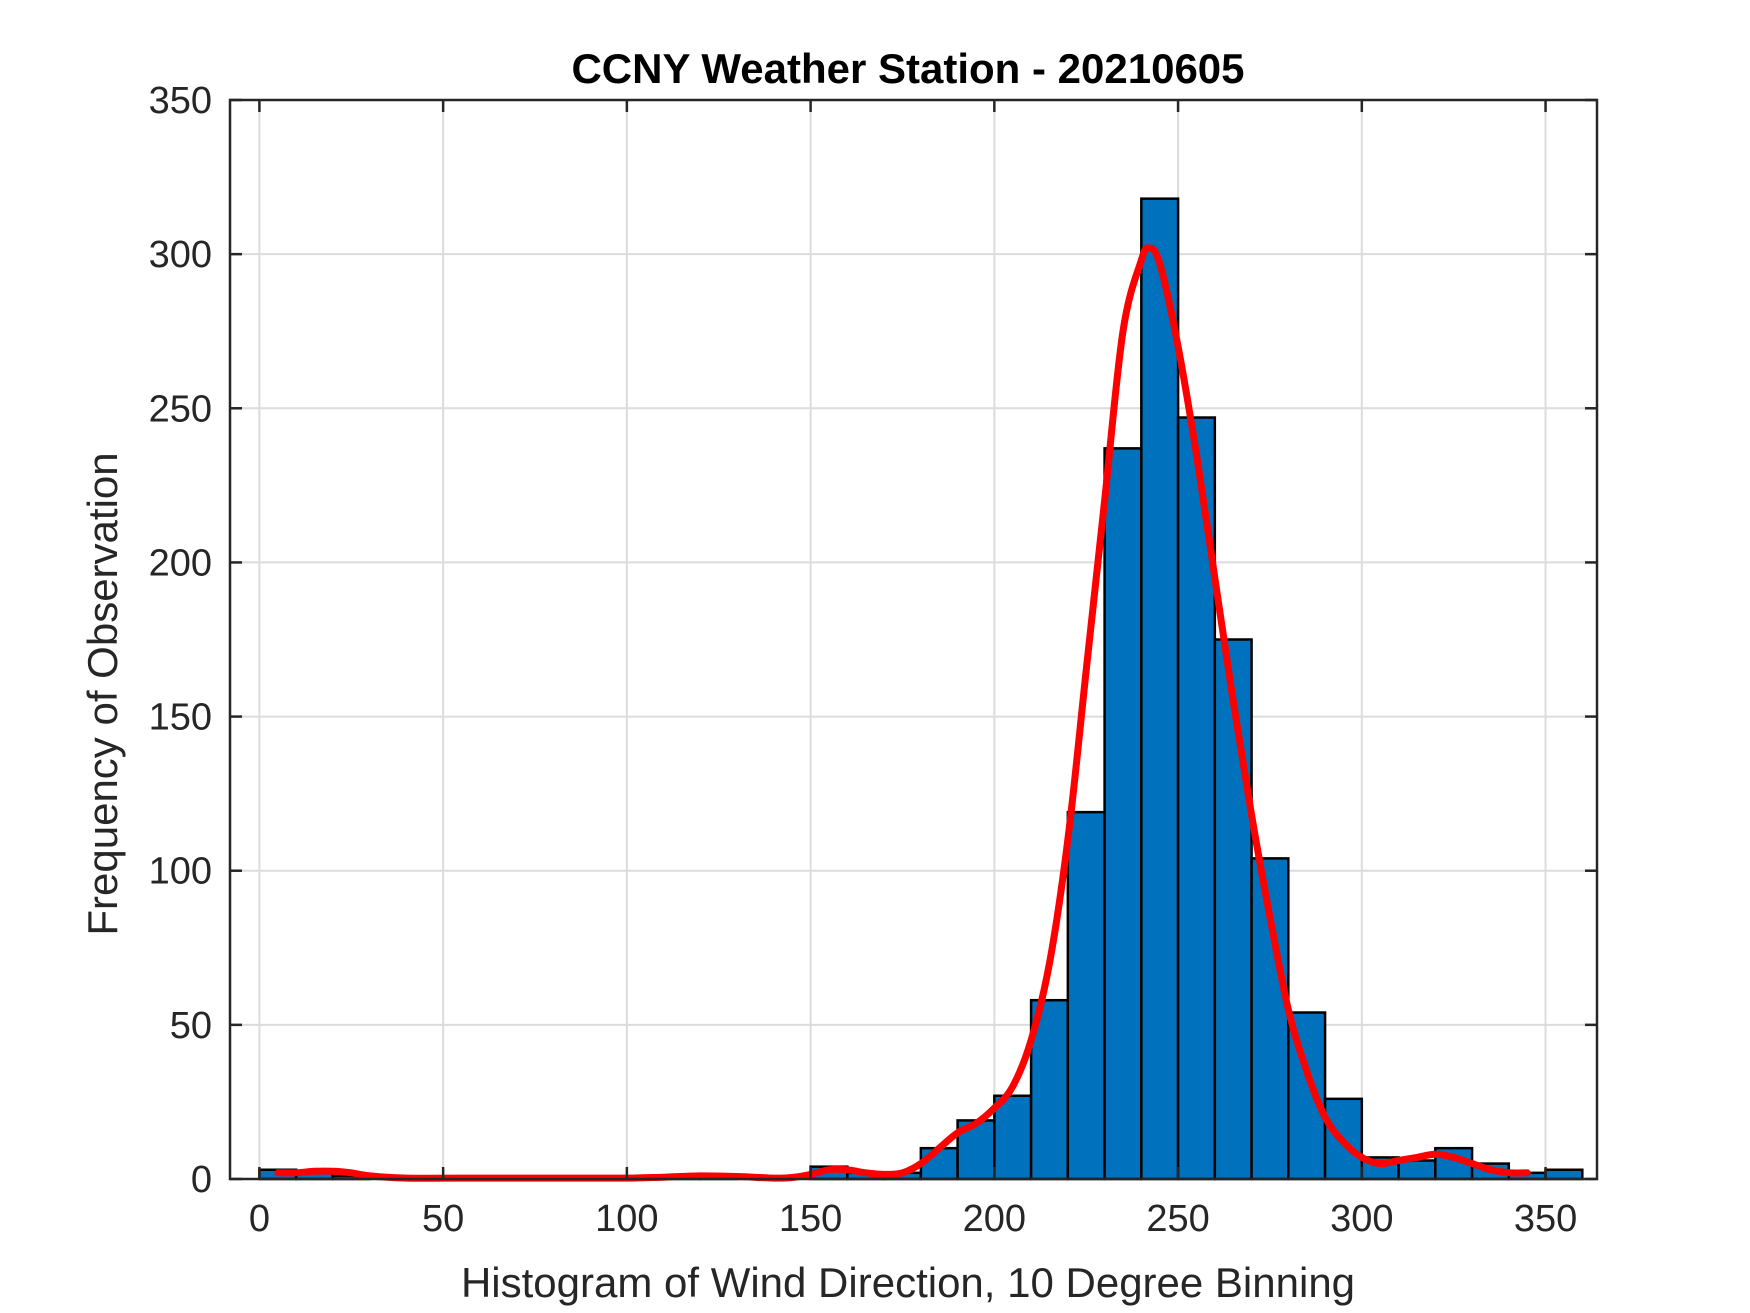 This screenshot has height=1313, width=1750. What do you see at coordinates (994, 1219) in the screenshot?
I see `x-tick-label: 200` at bounding box center [994, 1219].